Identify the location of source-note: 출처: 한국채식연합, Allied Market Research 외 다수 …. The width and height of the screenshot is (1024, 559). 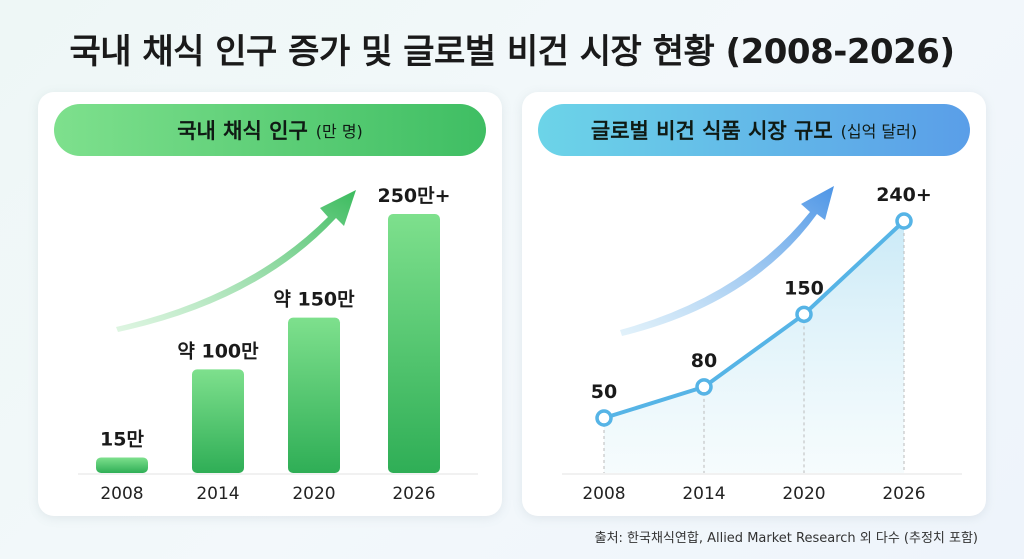
(786, 538).